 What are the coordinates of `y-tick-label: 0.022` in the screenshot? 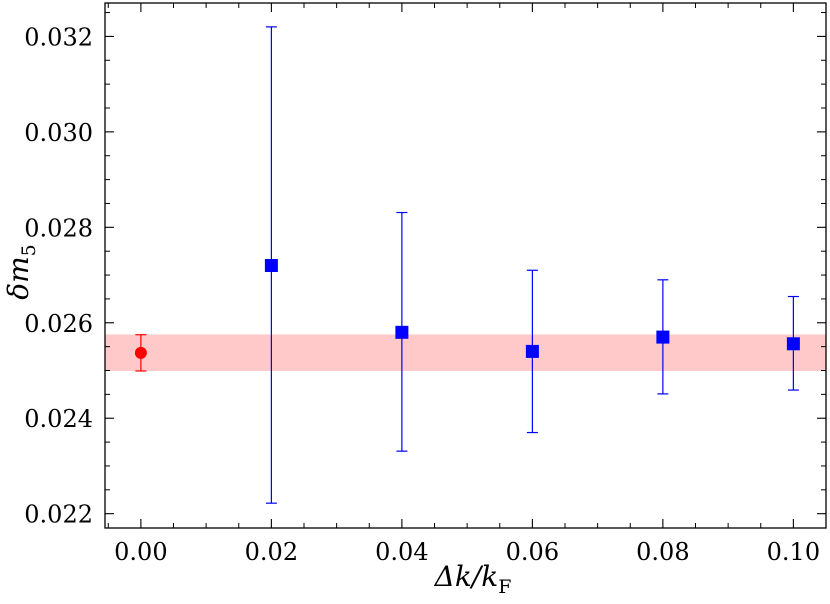 It's located at (58, 515).